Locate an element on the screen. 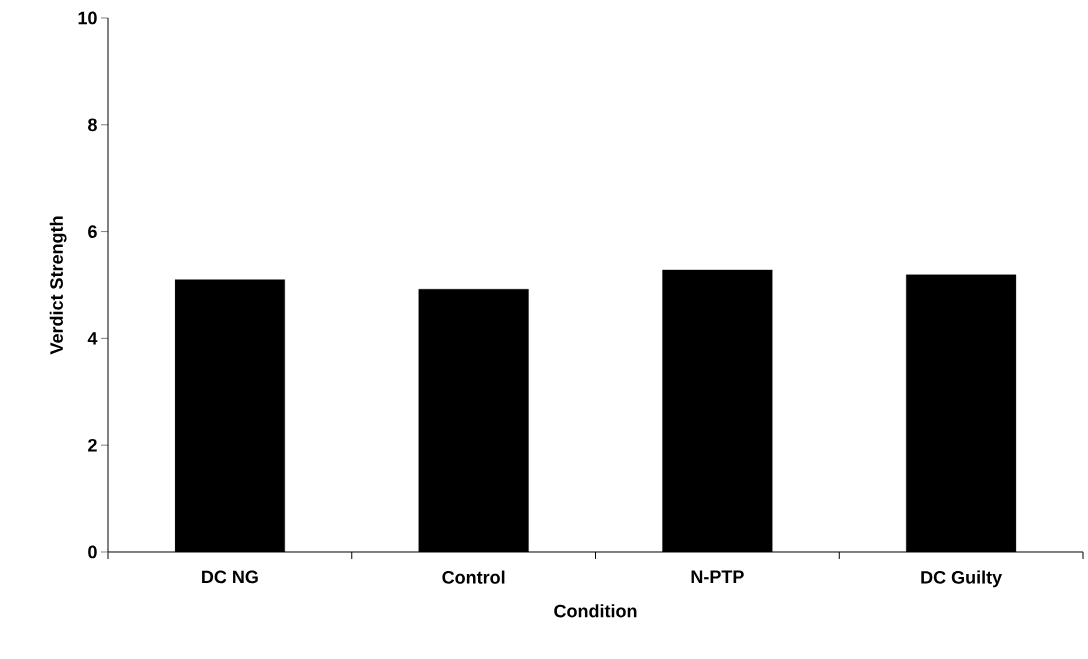 The height and width of the screenshot is (659, 1088). x-tick-label: DC NG is located at coordinates (230, 577).